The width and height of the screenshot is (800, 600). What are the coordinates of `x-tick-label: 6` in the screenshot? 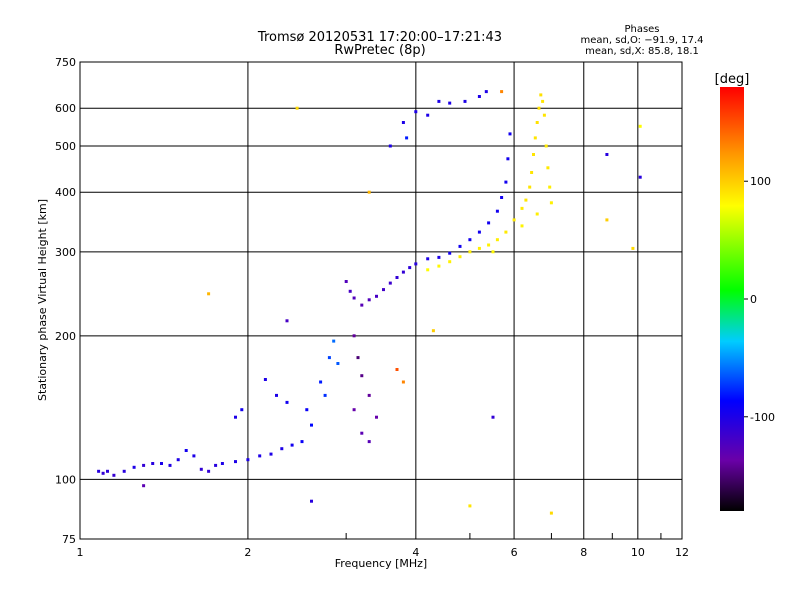 It's located at (514, 552).